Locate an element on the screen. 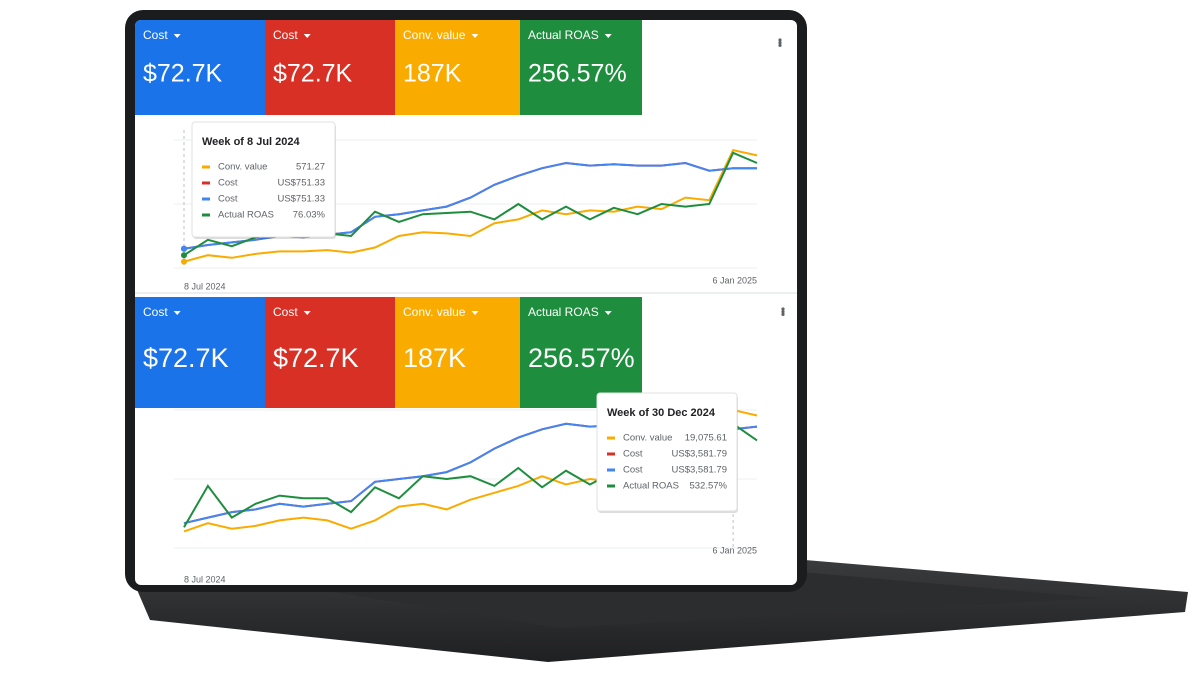 The width and height of the screenshot is (1200, 680). tooltip-value: 532.57% is located at coordinates (708, 486).